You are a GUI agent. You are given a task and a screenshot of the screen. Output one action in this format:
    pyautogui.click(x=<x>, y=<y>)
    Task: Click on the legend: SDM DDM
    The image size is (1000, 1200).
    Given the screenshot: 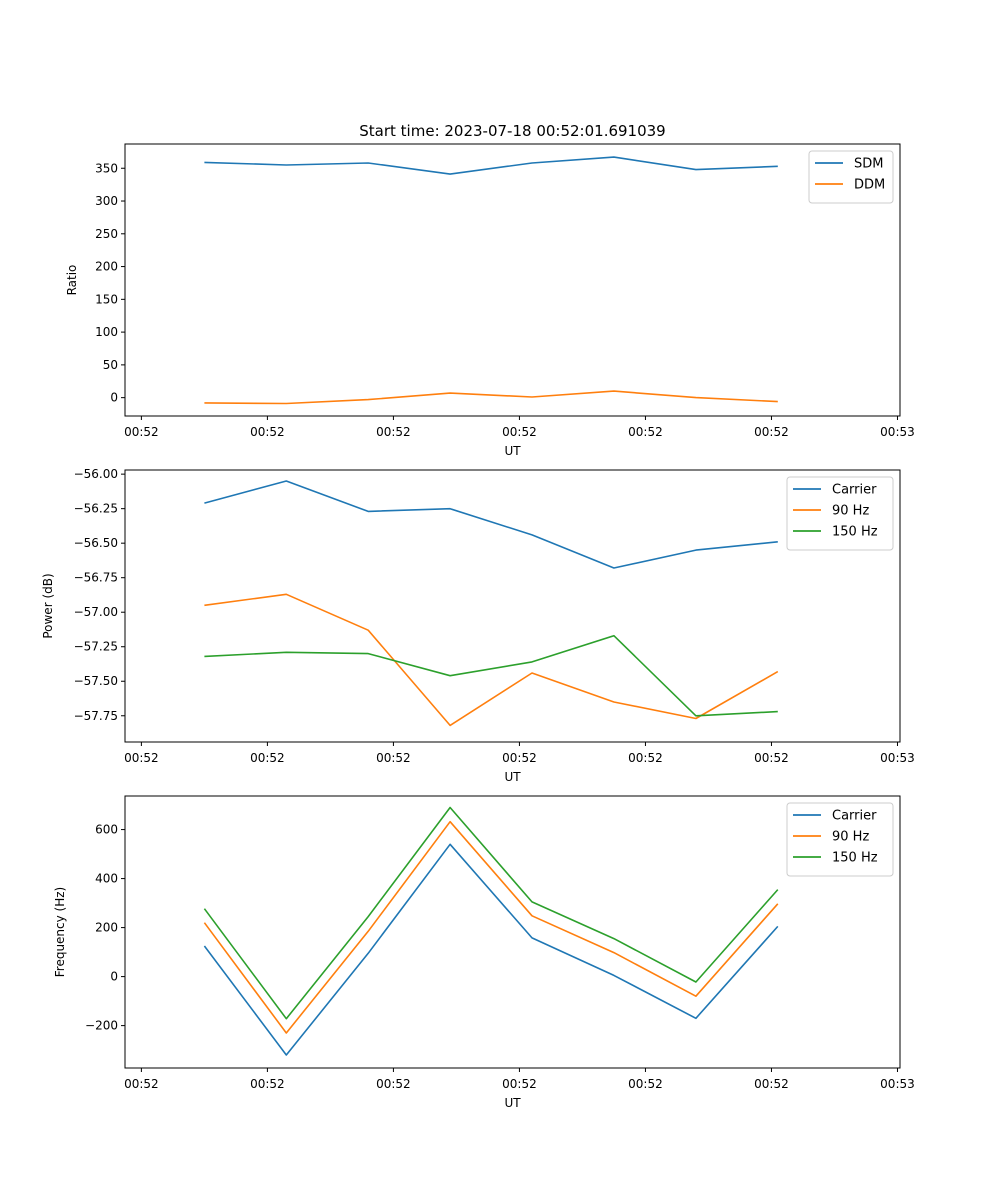 What is the action you would take?
    pyautogui.click(x=851, y=177)
    